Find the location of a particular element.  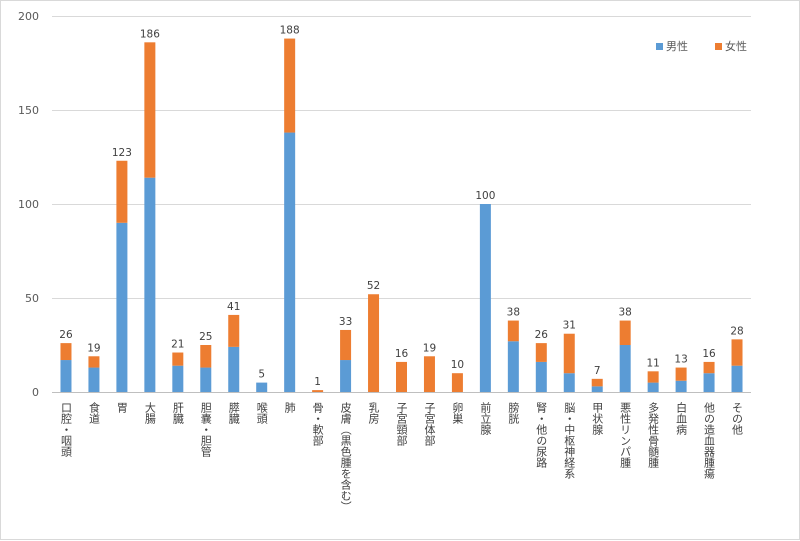

category-label: 肺 is located at coordinates (289, 408).